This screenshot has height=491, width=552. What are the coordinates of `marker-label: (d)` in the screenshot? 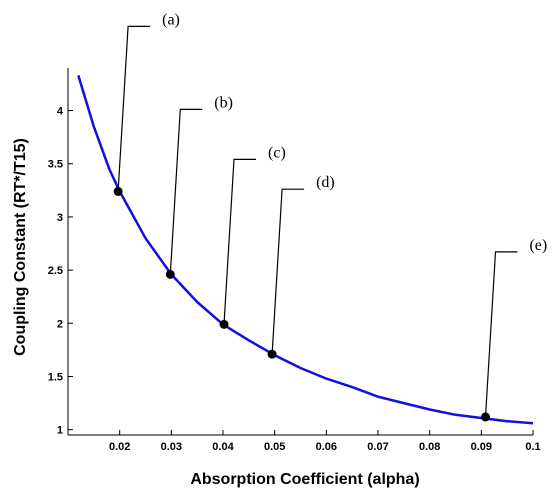 It's located at (325, 182).